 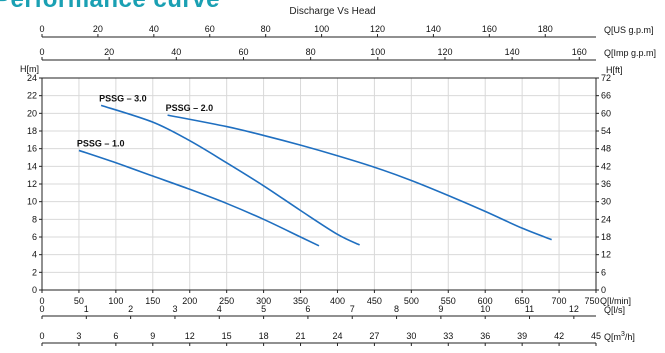 I want to click on y-right-tick-label: 18, so click(x=606, y=237).